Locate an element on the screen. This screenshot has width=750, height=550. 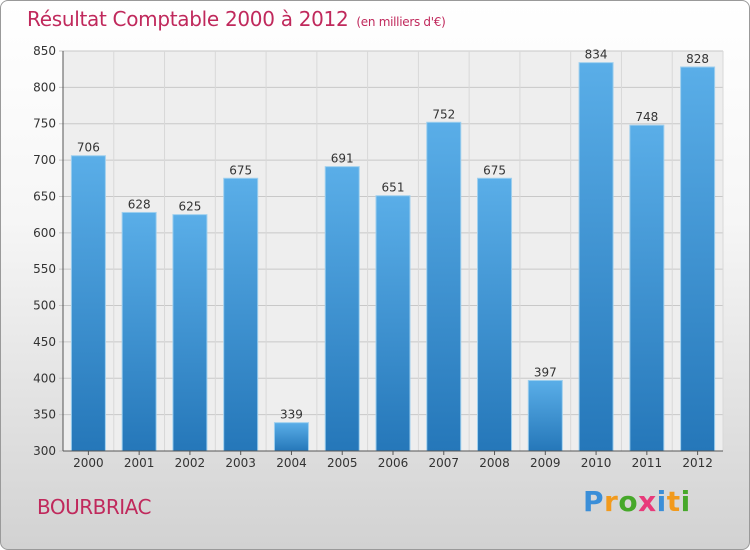
data-label: 834 is located at coordinates (596, 55).